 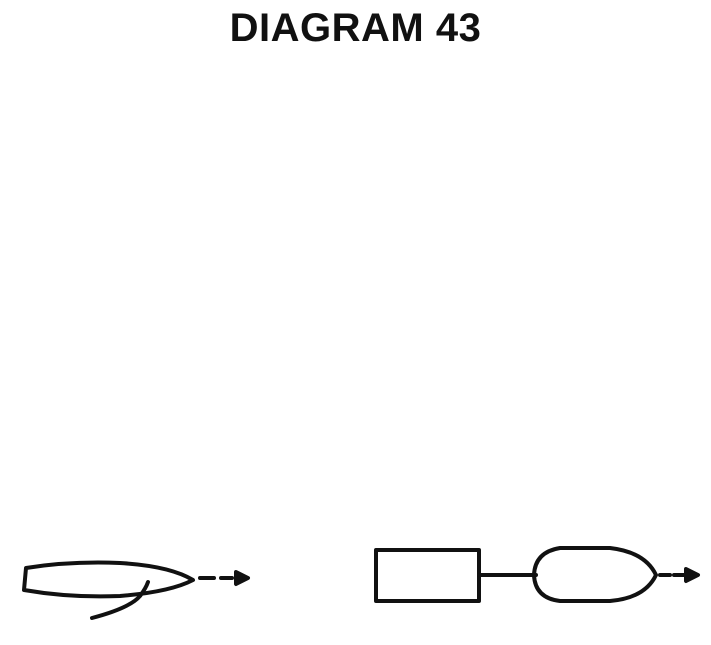 What do you see at coordinates (427, 575) in the screenshot?
I see `right-block` at bounding box center [427, 575].